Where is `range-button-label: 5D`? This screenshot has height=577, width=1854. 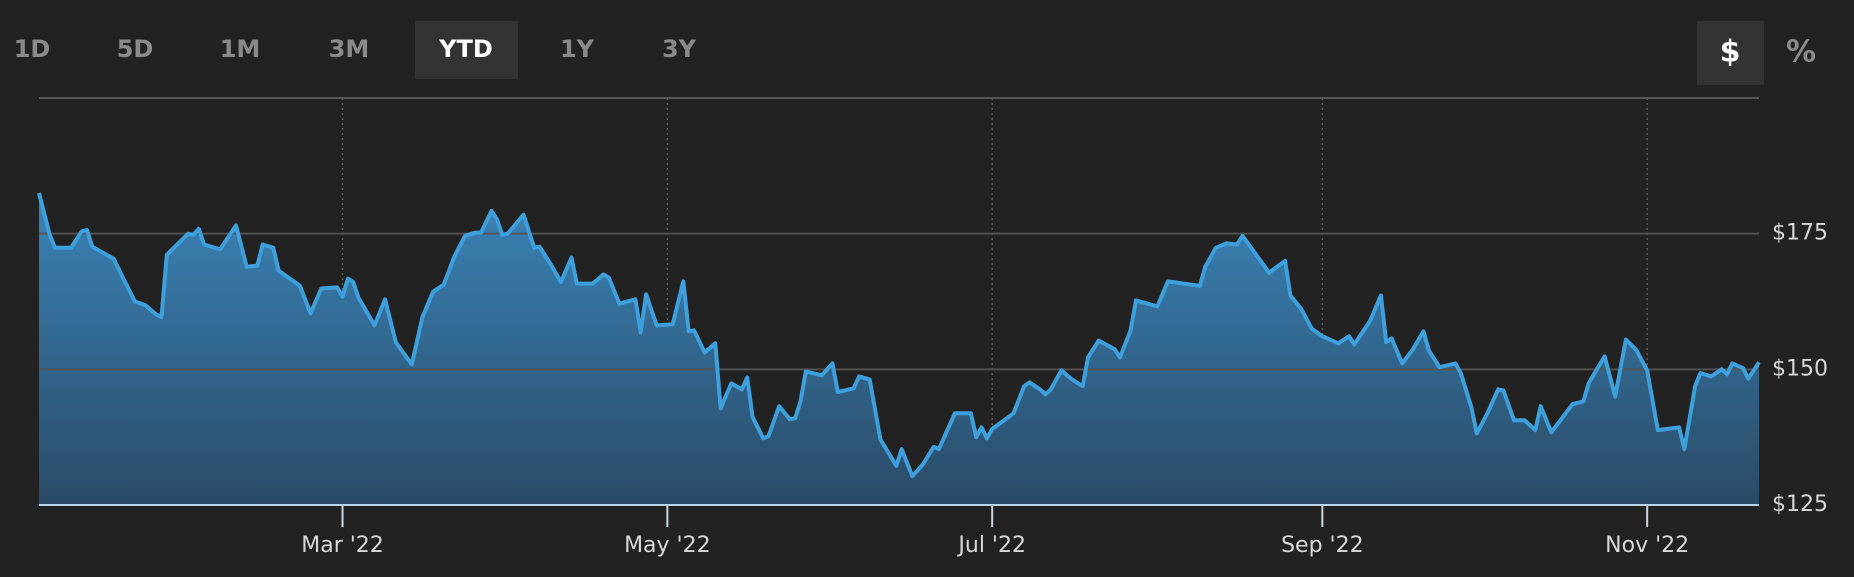 range-button-label: 5D is located at coordinates (135, 49).